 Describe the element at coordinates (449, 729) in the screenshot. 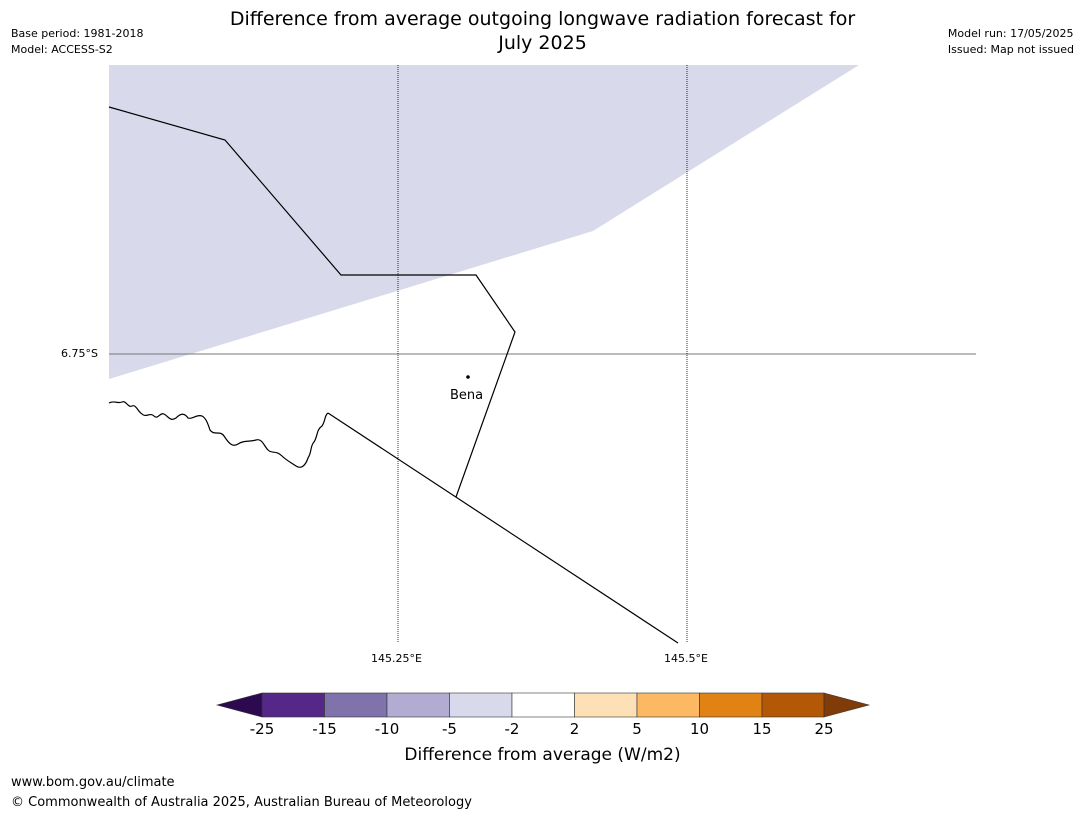

I see `colorbar-tick: -5` at that location.